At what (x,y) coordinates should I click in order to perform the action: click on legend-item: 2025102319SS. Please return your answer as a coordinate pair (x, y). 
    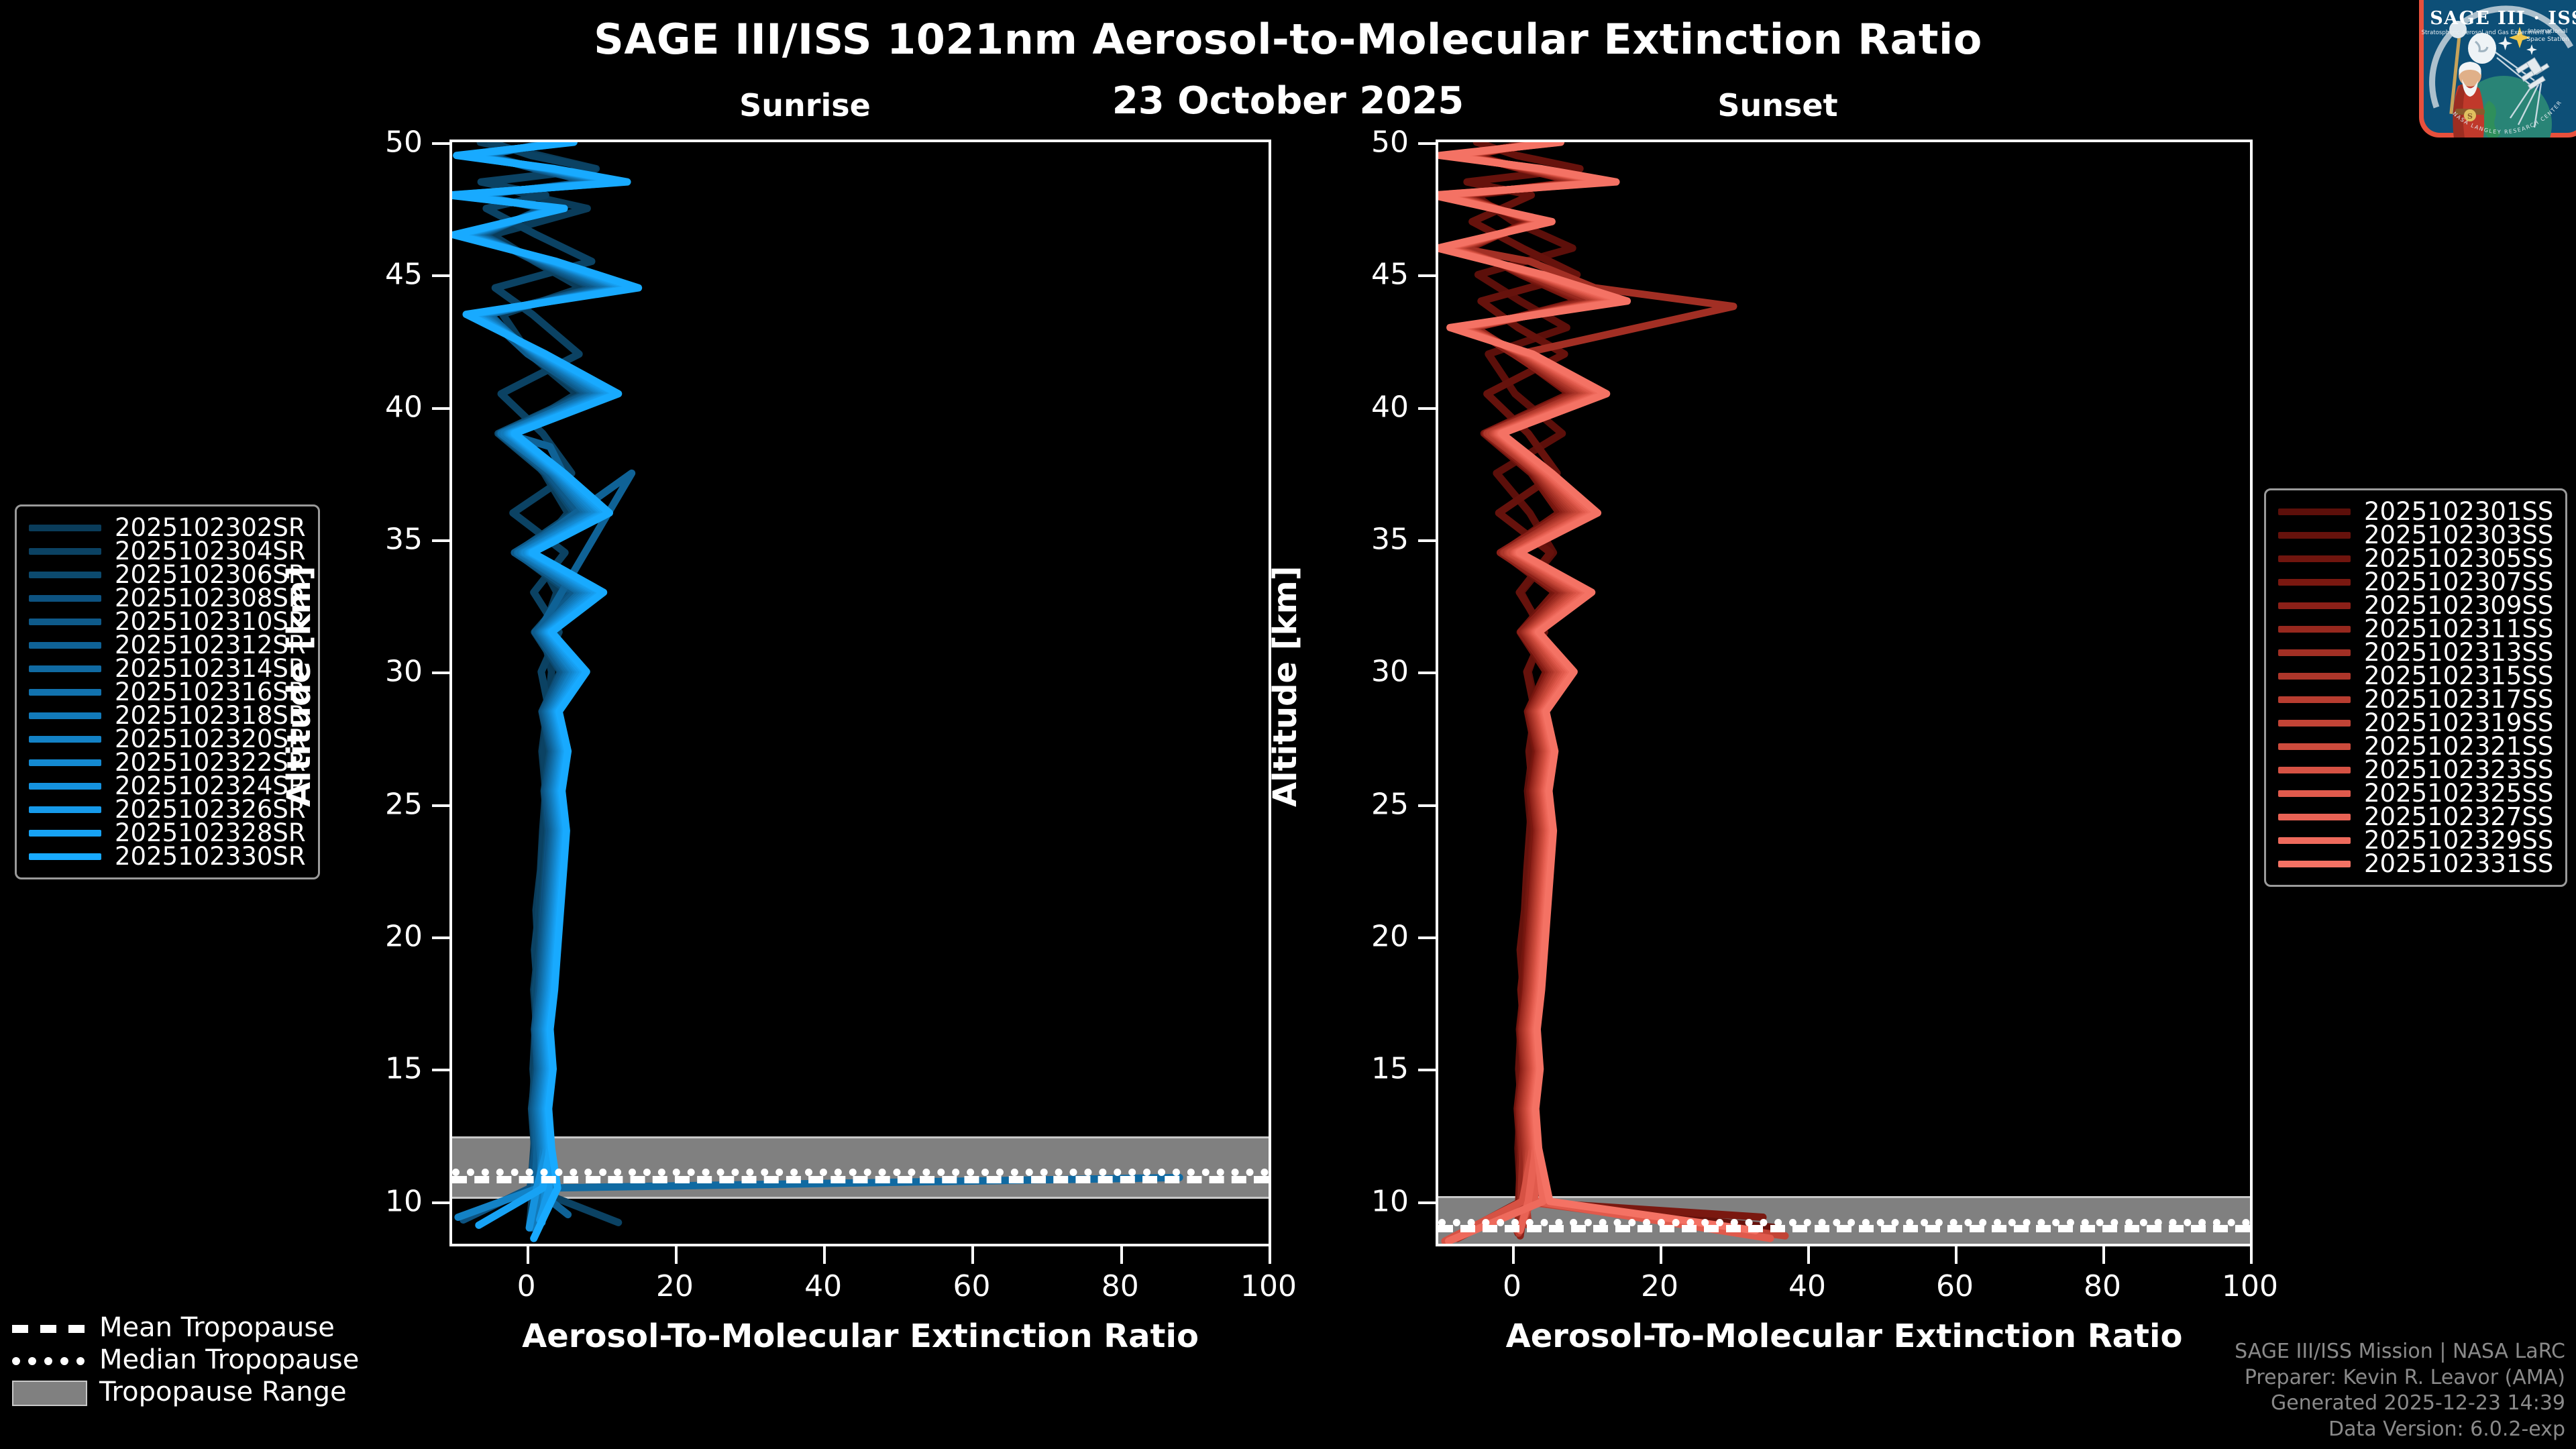
    Looking at the image, I should click on (2415, 722).